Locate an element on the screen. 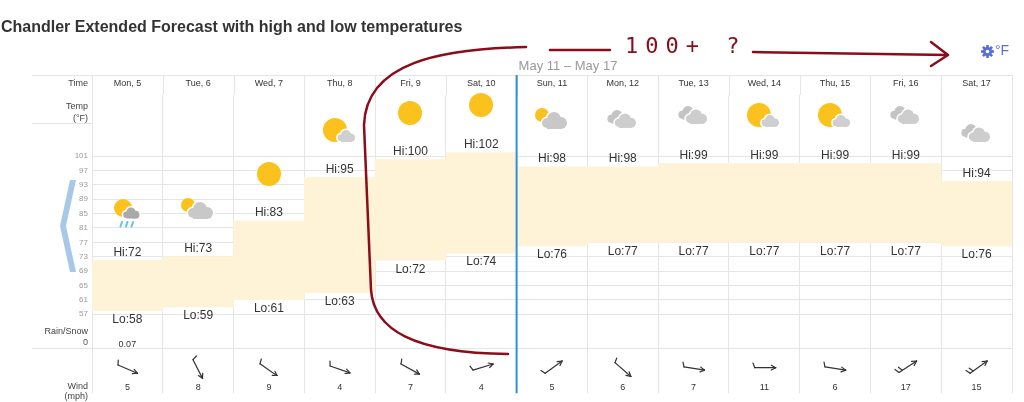  annotation: Lo:61 is located at coordinates (269, 308).